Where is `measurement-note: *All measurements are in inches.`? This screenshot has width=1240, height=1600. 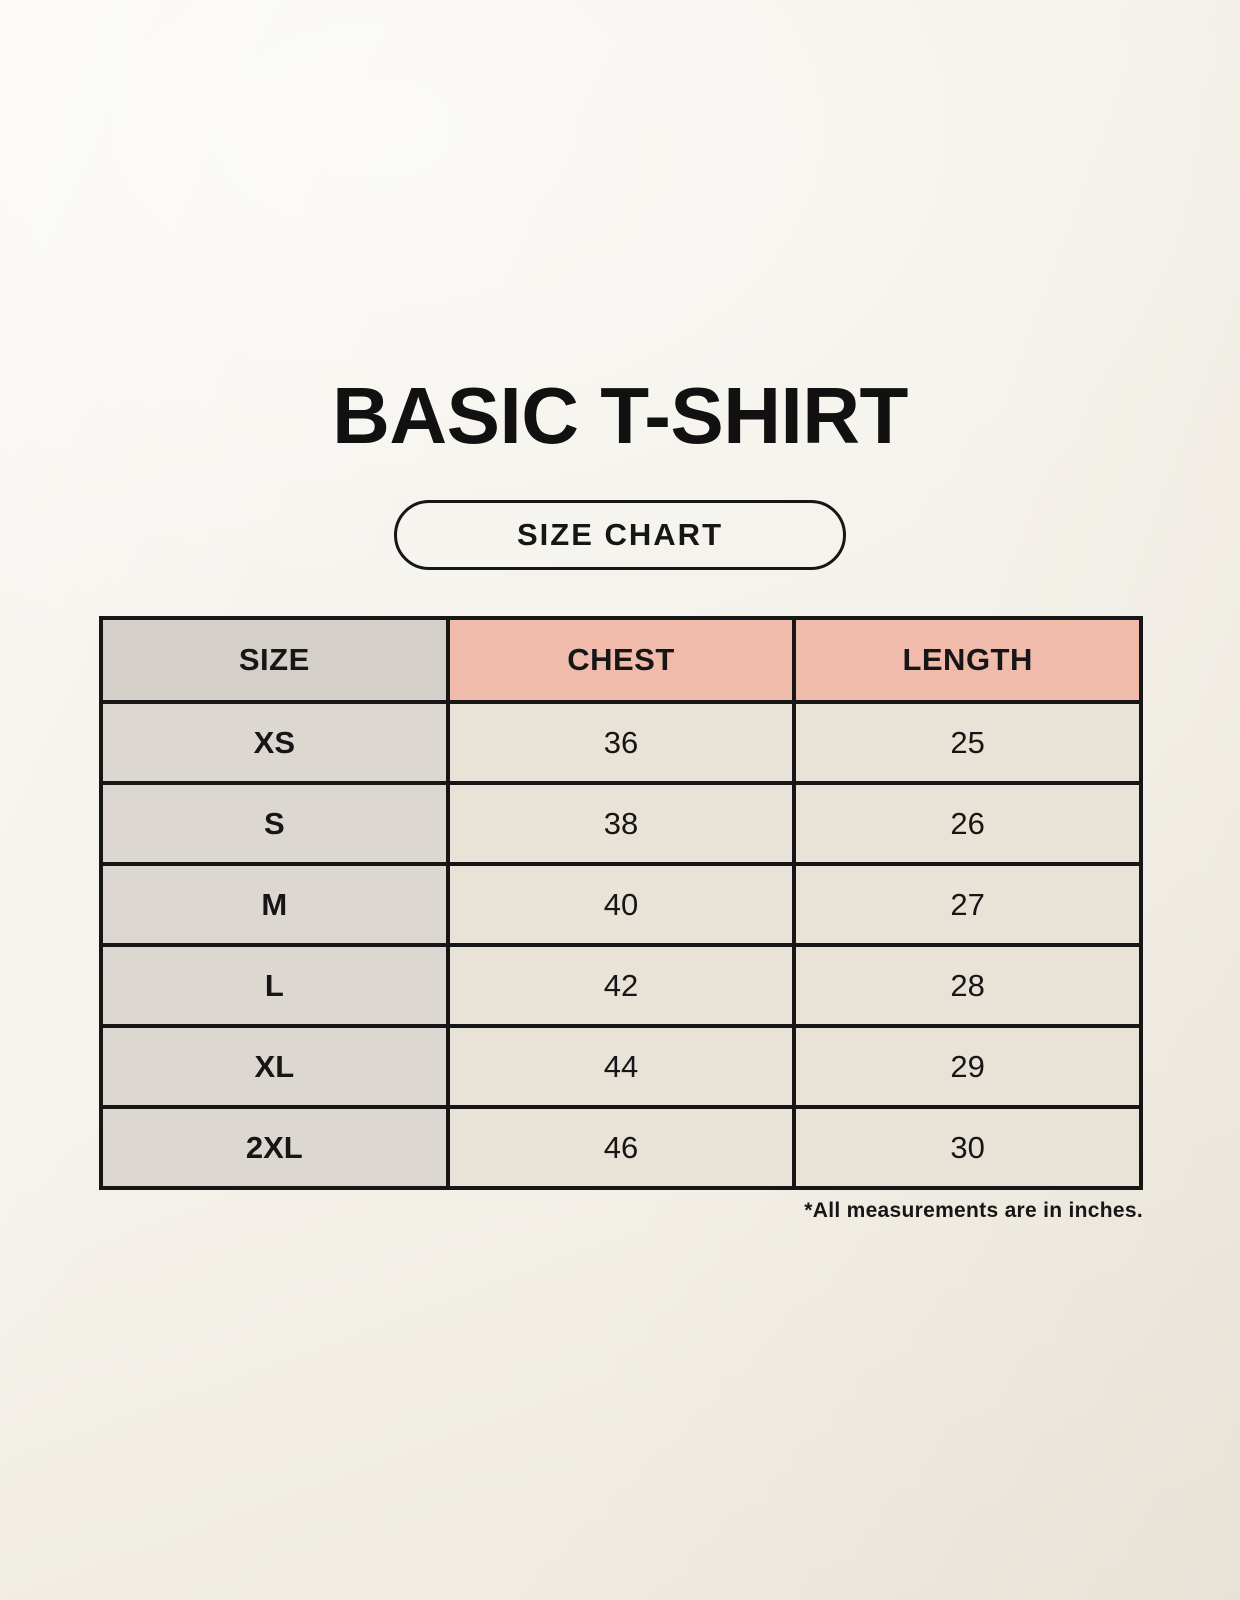
measurement-note: *All measurements are in inches. is located at coordinates (973, 1210).